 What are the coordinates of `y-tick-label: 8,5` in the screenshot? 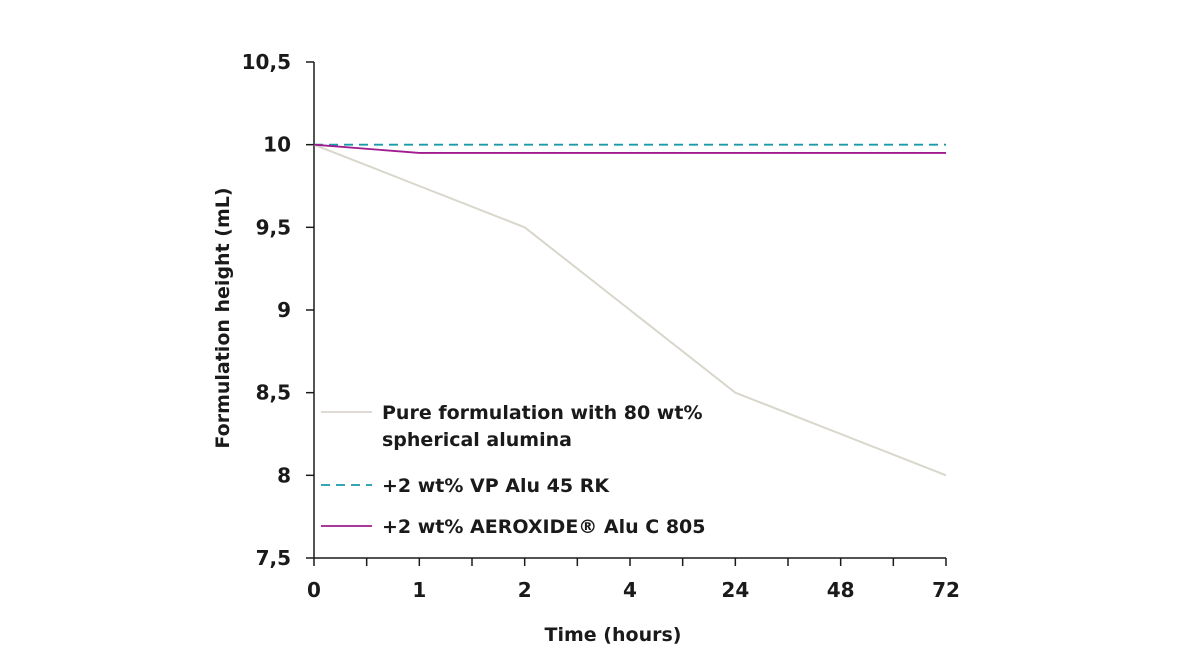 It's located at (273, 393).